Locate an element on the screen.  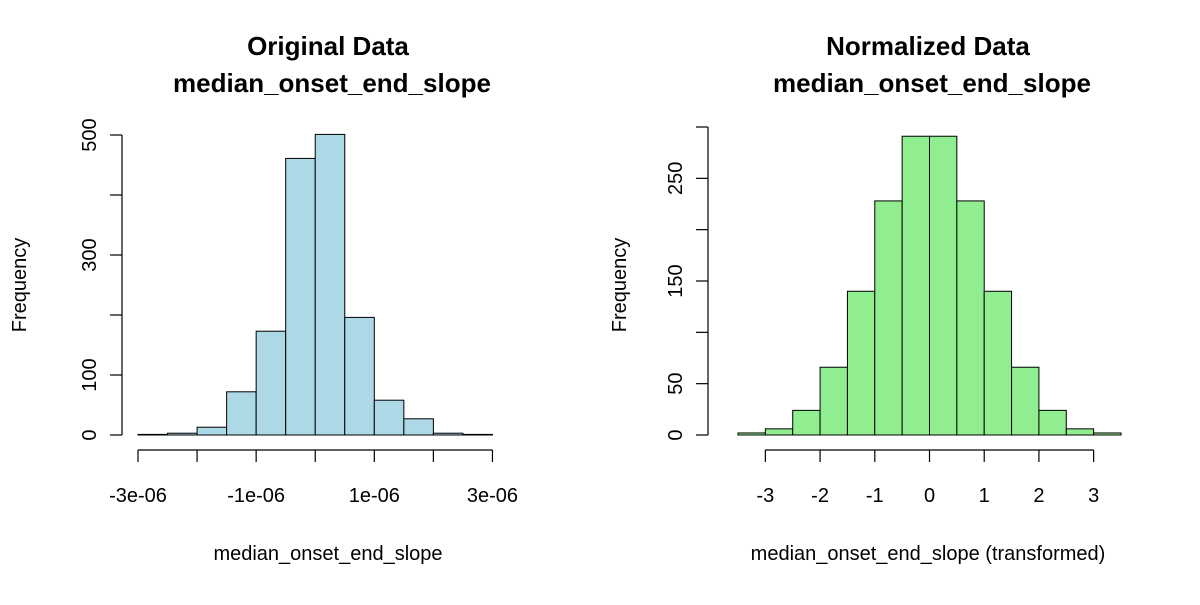
y-tick-label: 150 is located at coordinates (676, 280).